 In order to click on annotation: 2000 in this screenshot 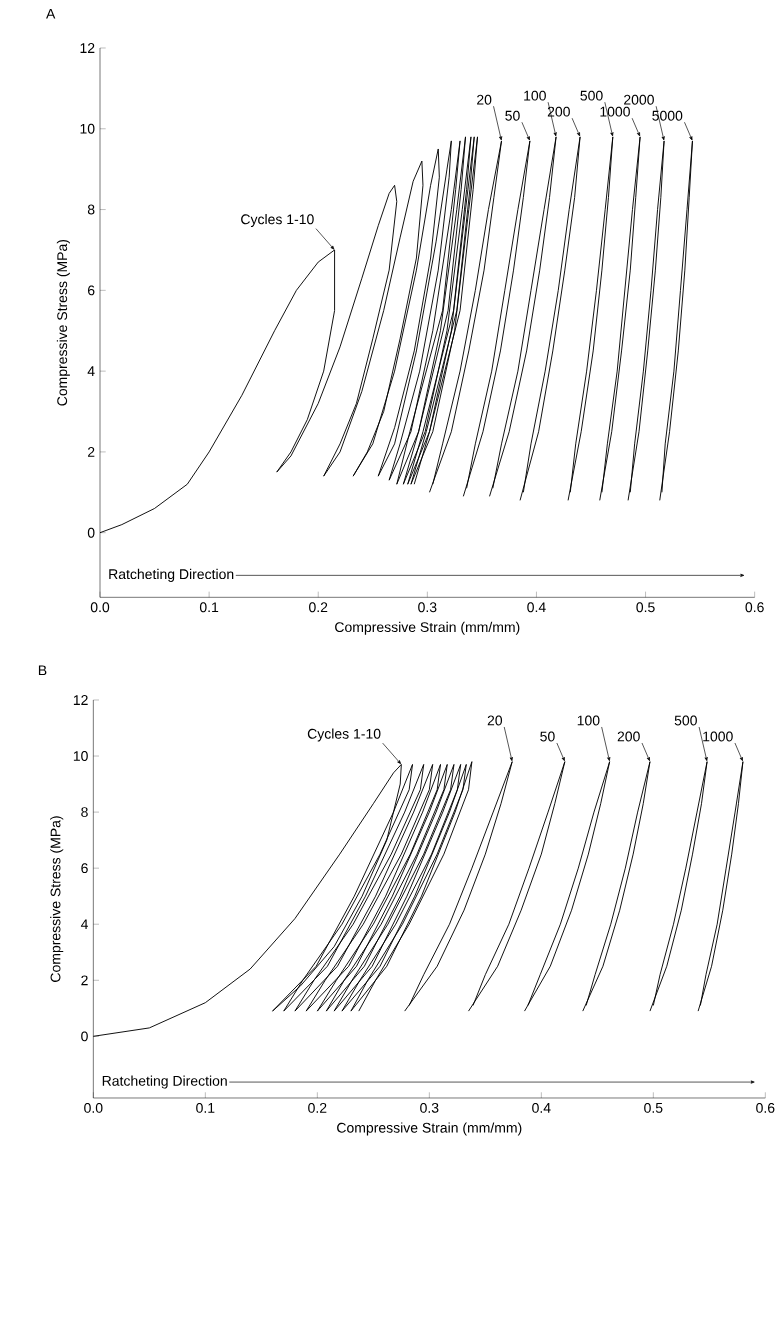, I will do `click(639, 99)`.